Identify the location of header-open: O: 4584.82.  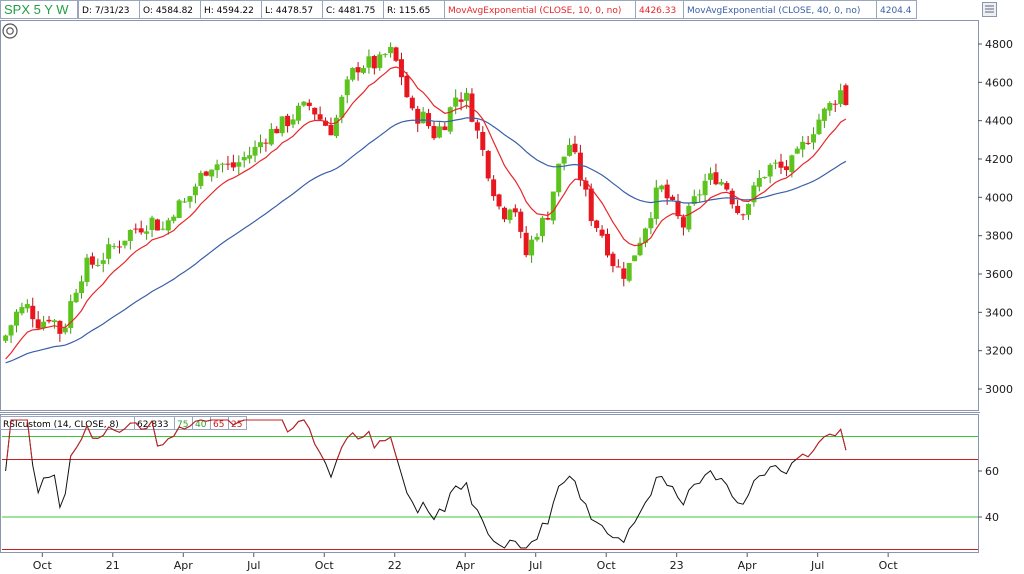
(168, 11).